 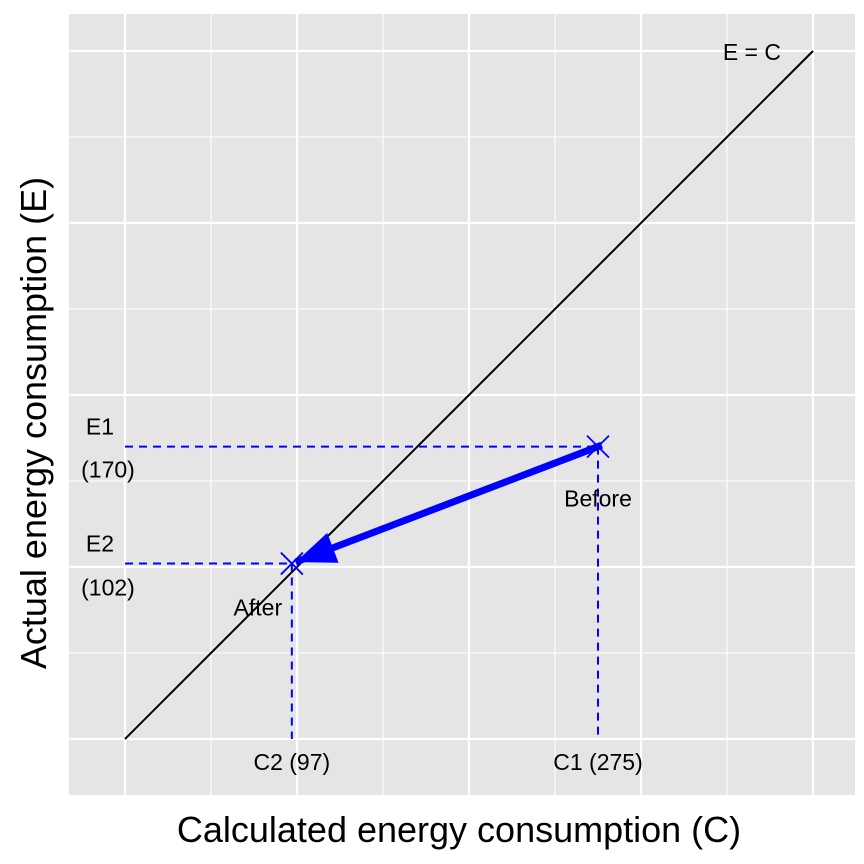 What do you see at coordinates (108, 588) in the screenshot?
I see `y-tick-value-e2: (102)` at bounding box center [108, 588].